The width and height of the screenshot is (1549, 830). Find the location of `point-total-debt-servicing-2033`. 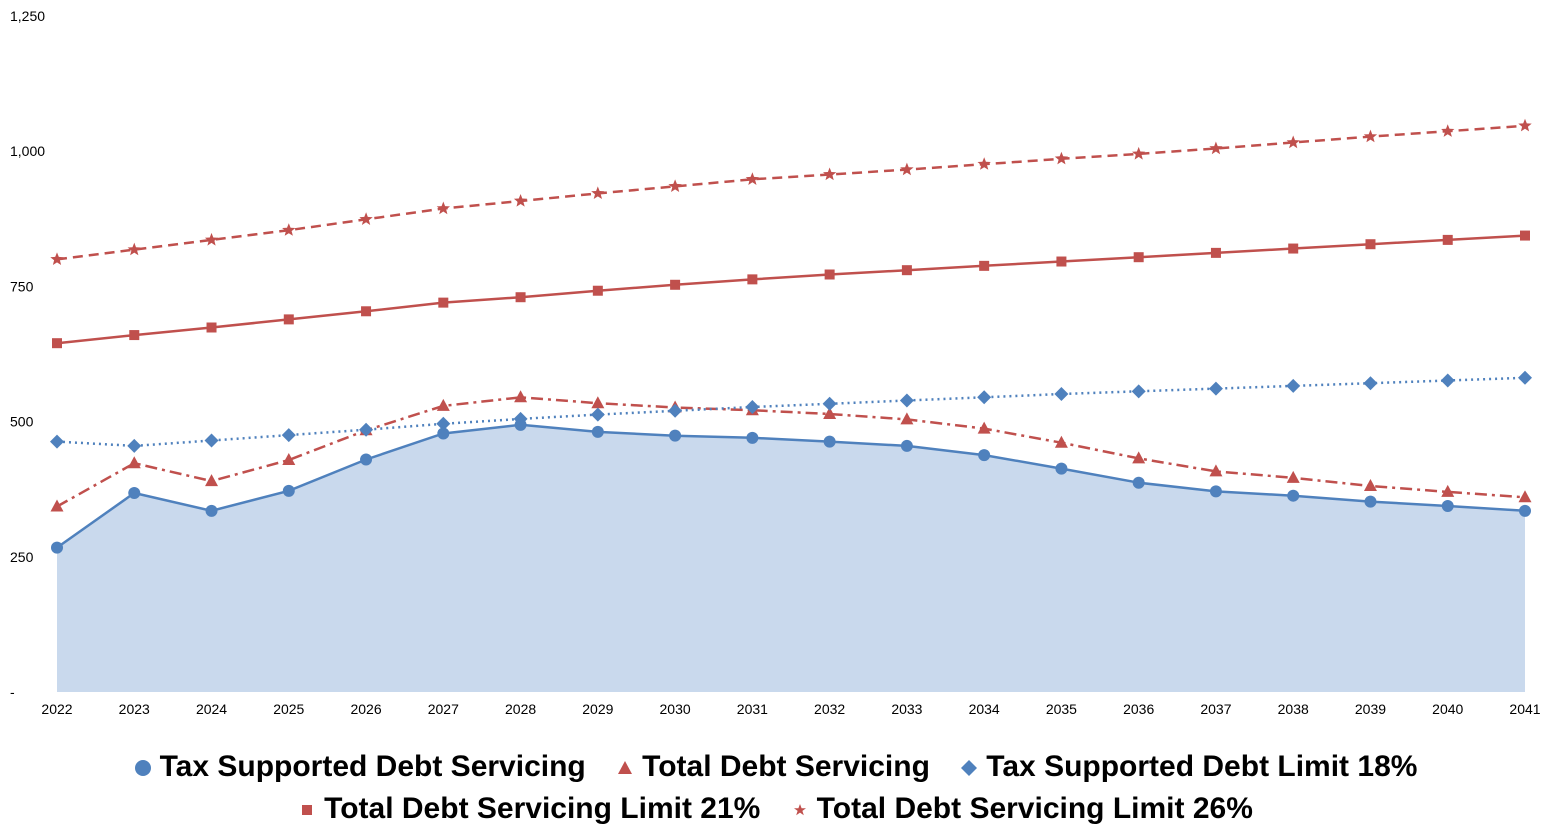

point-total-debt-servicing-2033 is located at coordinates (907, 418).